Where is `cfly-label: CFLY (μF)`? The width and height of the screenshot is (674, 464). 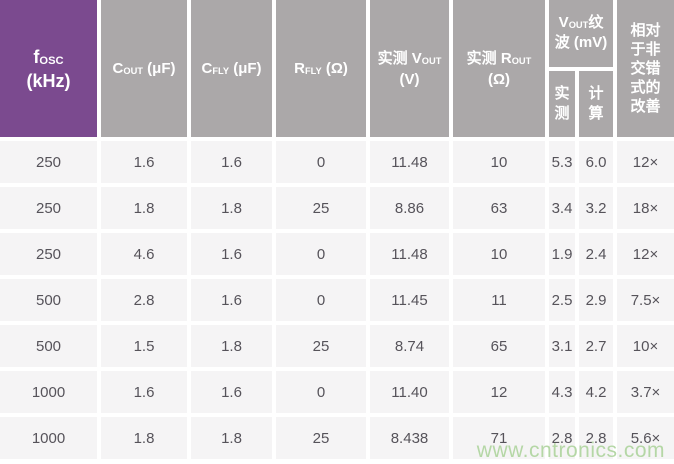
cfly-label: CFLY (μF) is located at coordinates (231, 68).